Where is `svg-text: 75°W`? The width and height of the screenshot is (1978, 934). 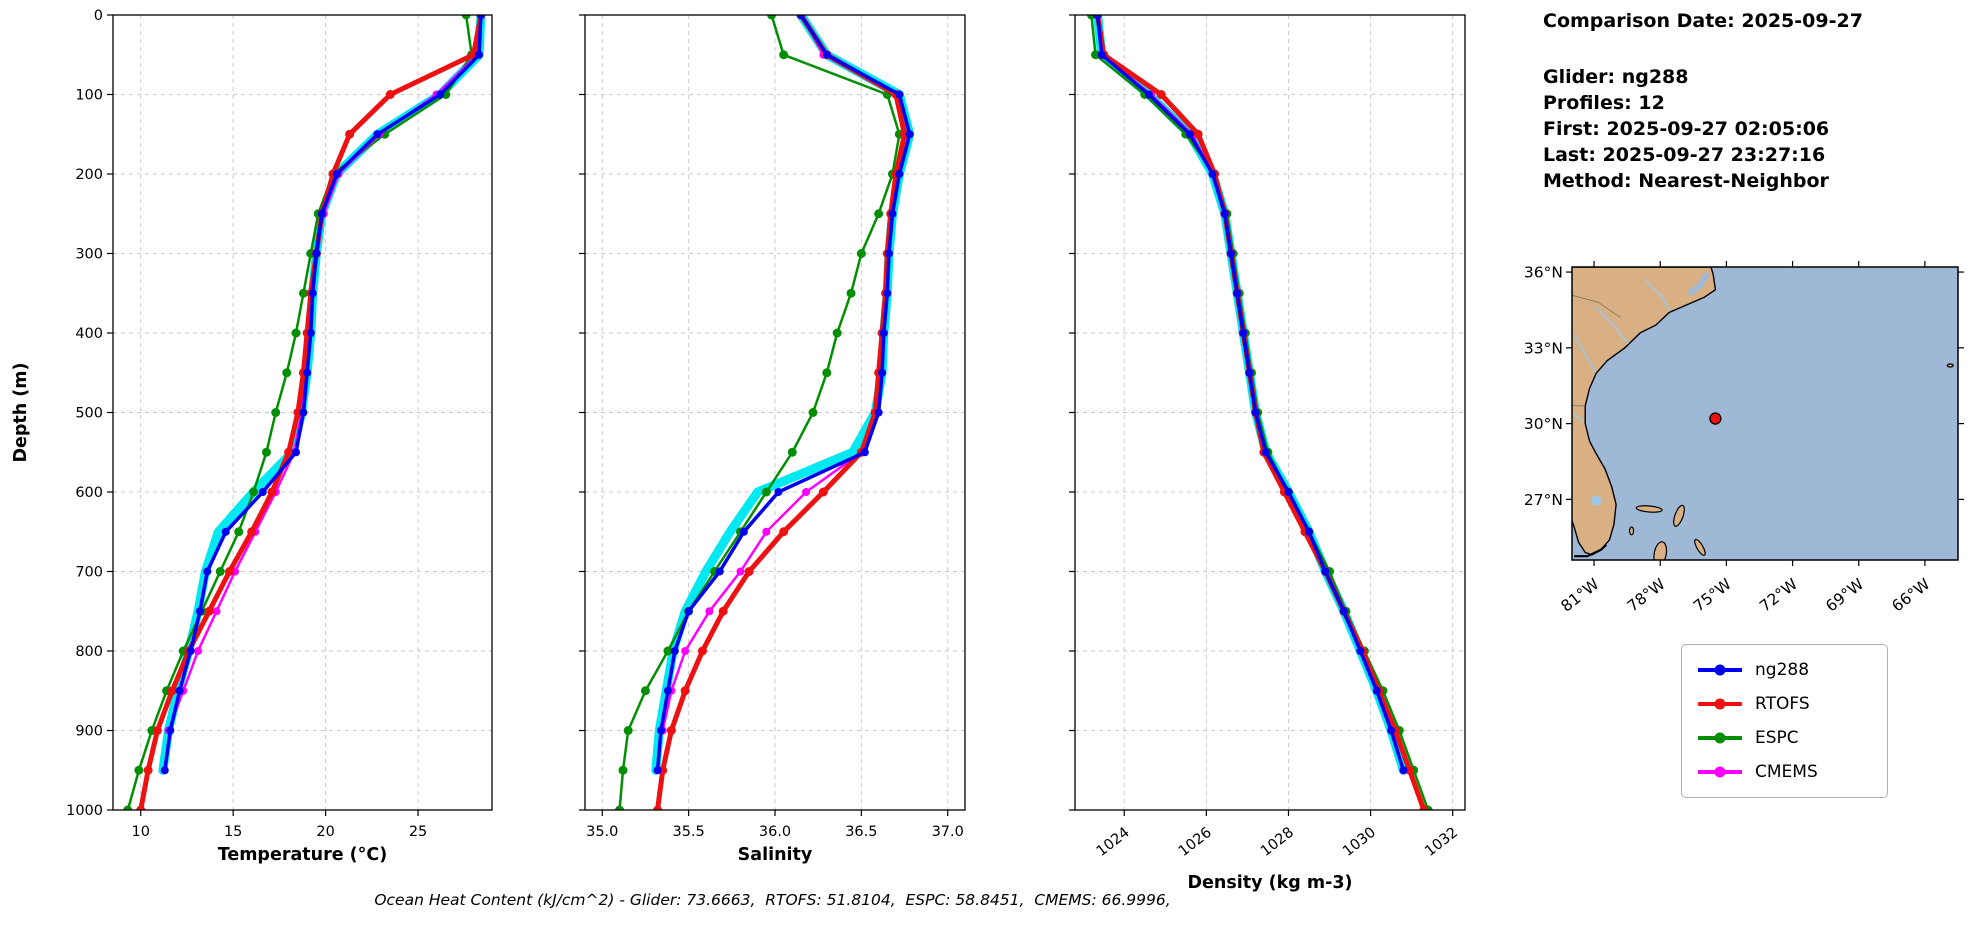 svg-text: 75°W is located at coordinates (1712, 595).